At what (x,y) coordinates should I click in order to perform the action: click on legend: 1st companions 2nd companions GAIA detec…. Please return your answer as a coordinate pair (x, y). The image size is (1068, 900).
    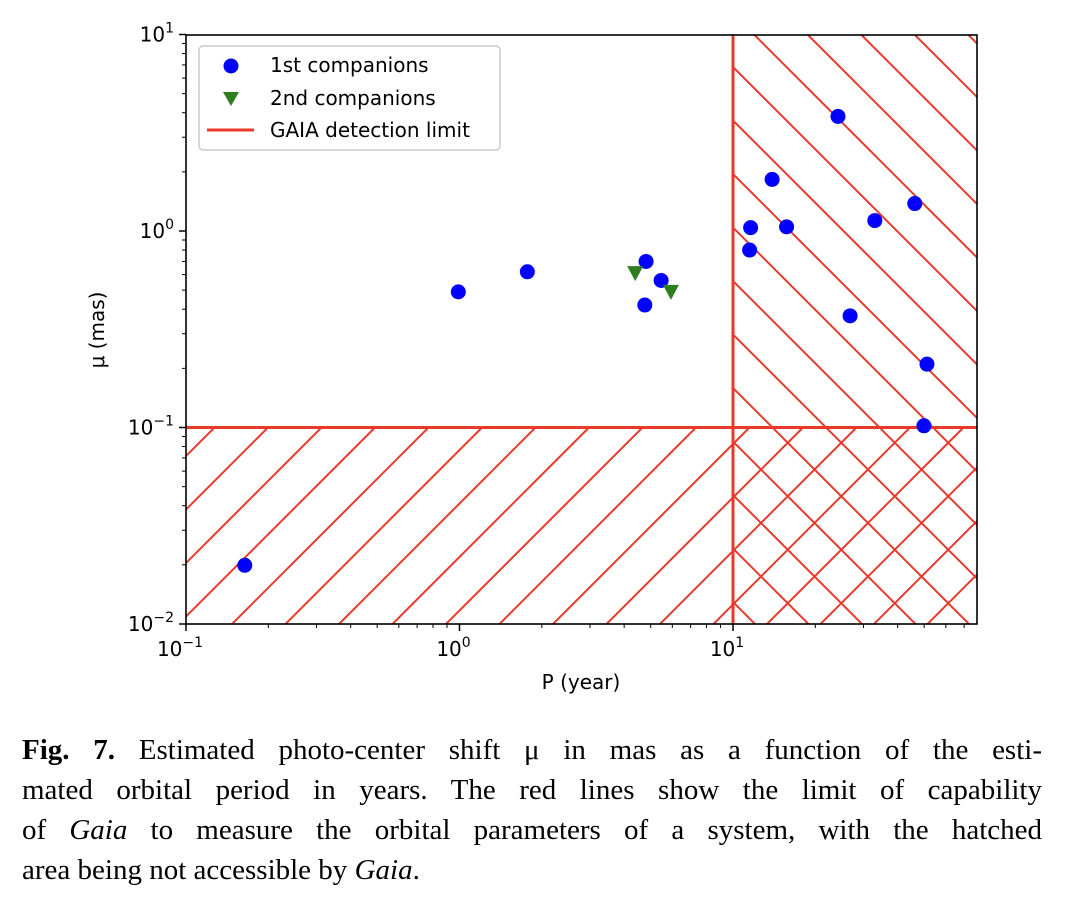
    Looking at the image, I should click on (349, 98).